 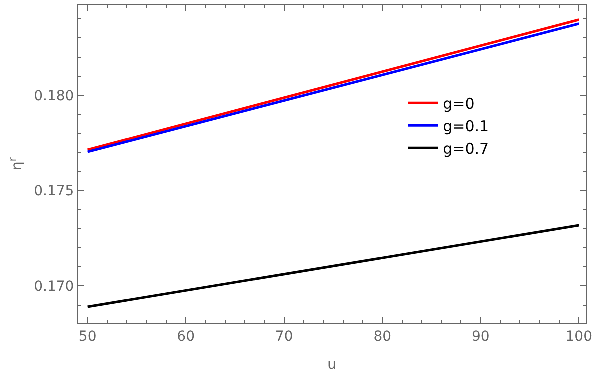 What do you see at coordinates (466, 149) in the screenshot?
I see `legend-label: g=0.7` at bounding box center [466, 149].